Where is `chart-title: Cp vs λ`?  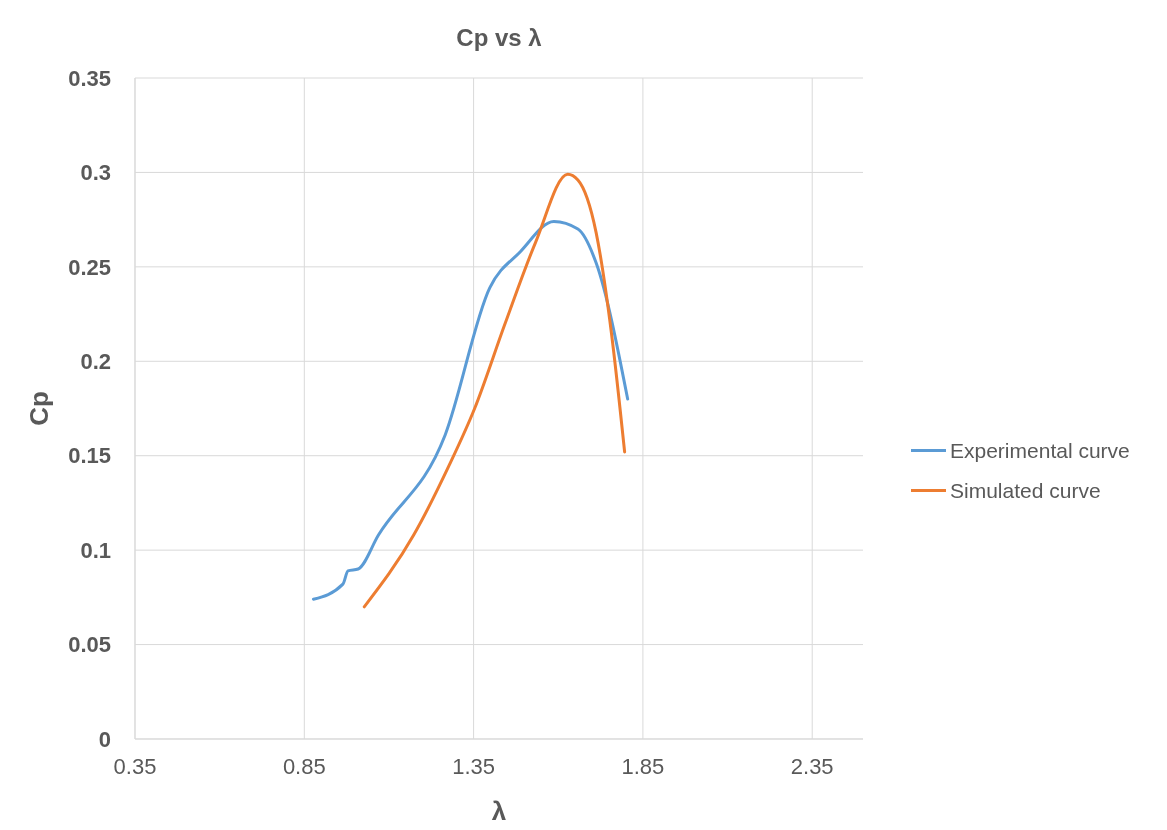
chart-title: Cp vs λ is located at coordinates (499, 37).